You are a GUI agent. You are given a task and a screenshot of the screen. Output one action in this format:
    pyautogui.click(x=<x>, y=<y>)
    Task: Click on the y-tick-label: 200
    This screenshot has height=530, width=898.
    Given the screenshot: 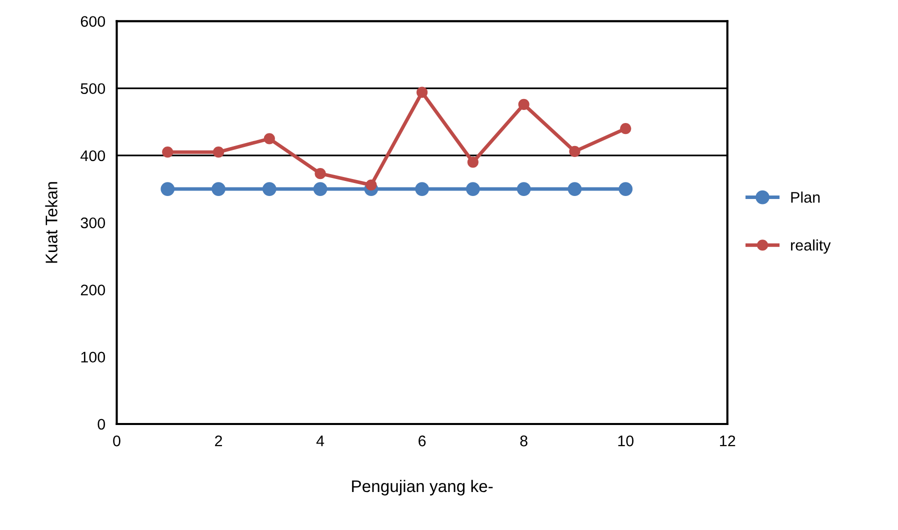 What is the action you would take?
    pyautogui.click(x=93, y=290)
    